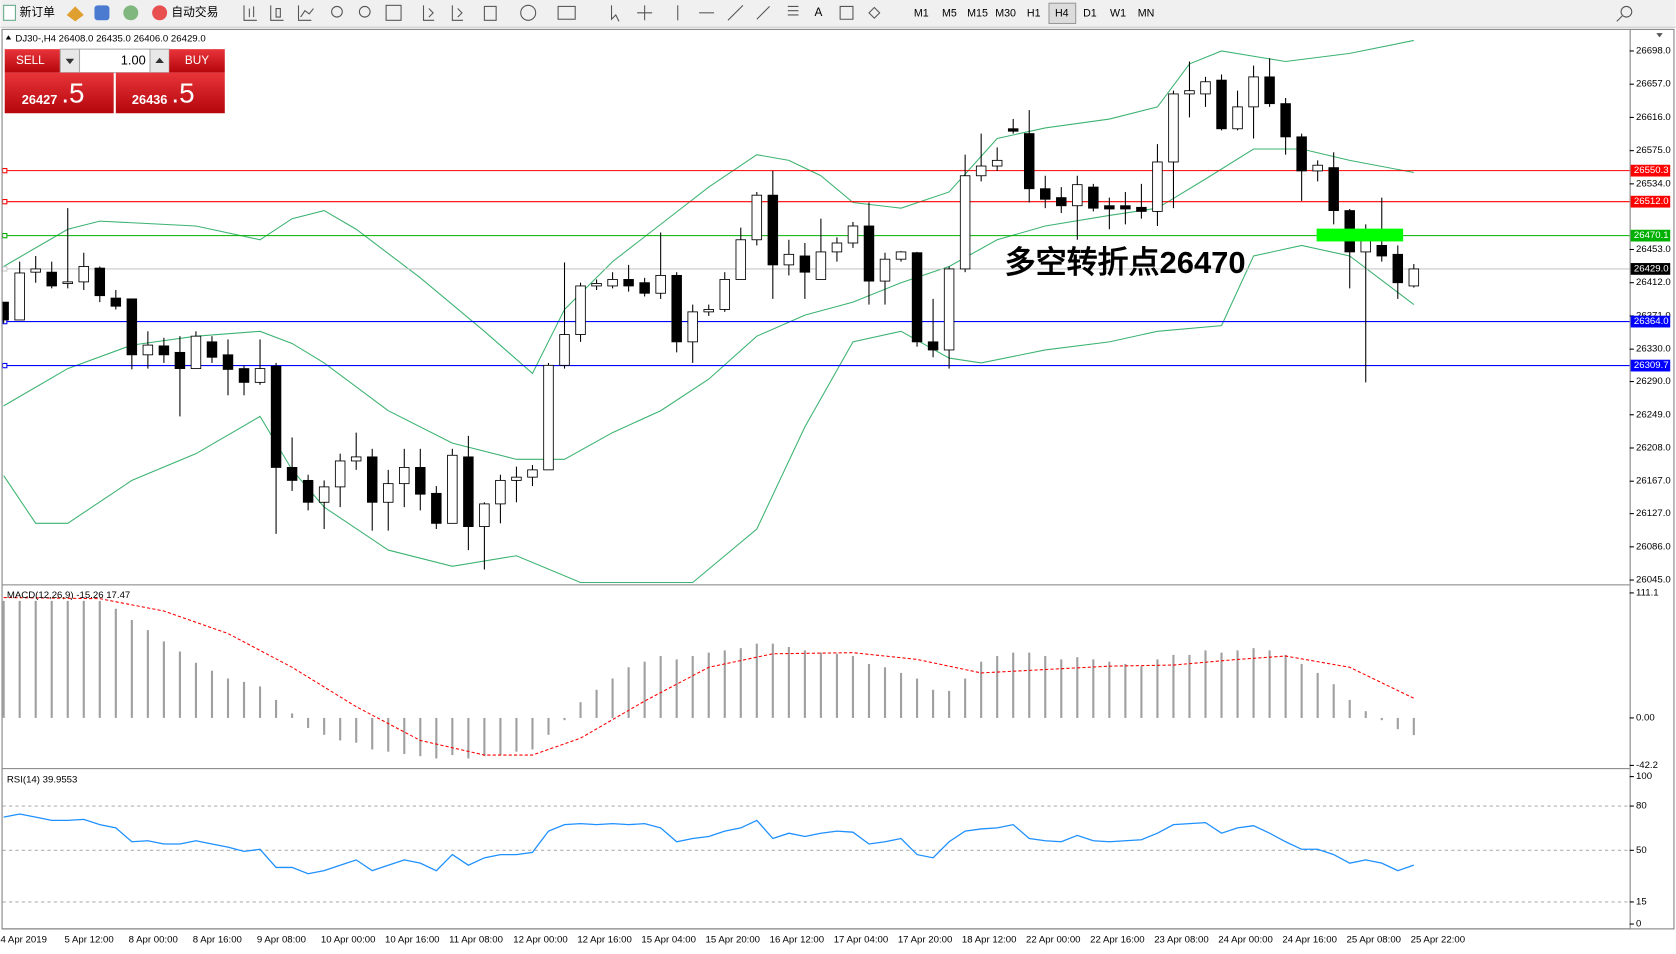 This screenshot has width=1676, height=954. I want to click on timeframe-button: H4, so click(1062, 14).